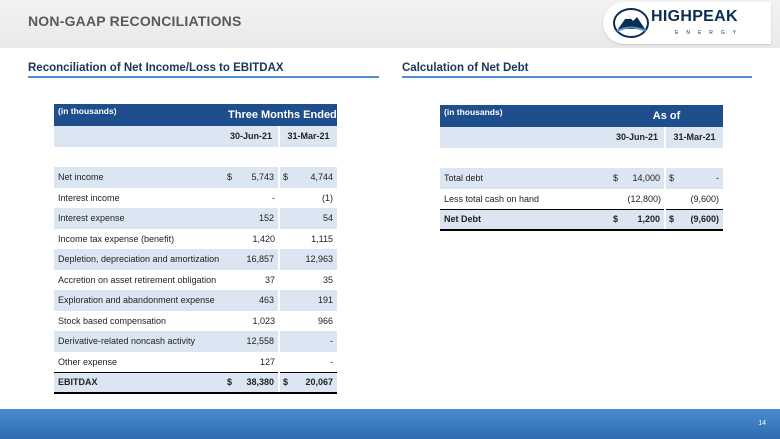 The width and height of the screenshot is (780, 439). Describe the element at coordinates (710, 33) in the screenshot. I see `logo-subtext: ENERGY` at that location.